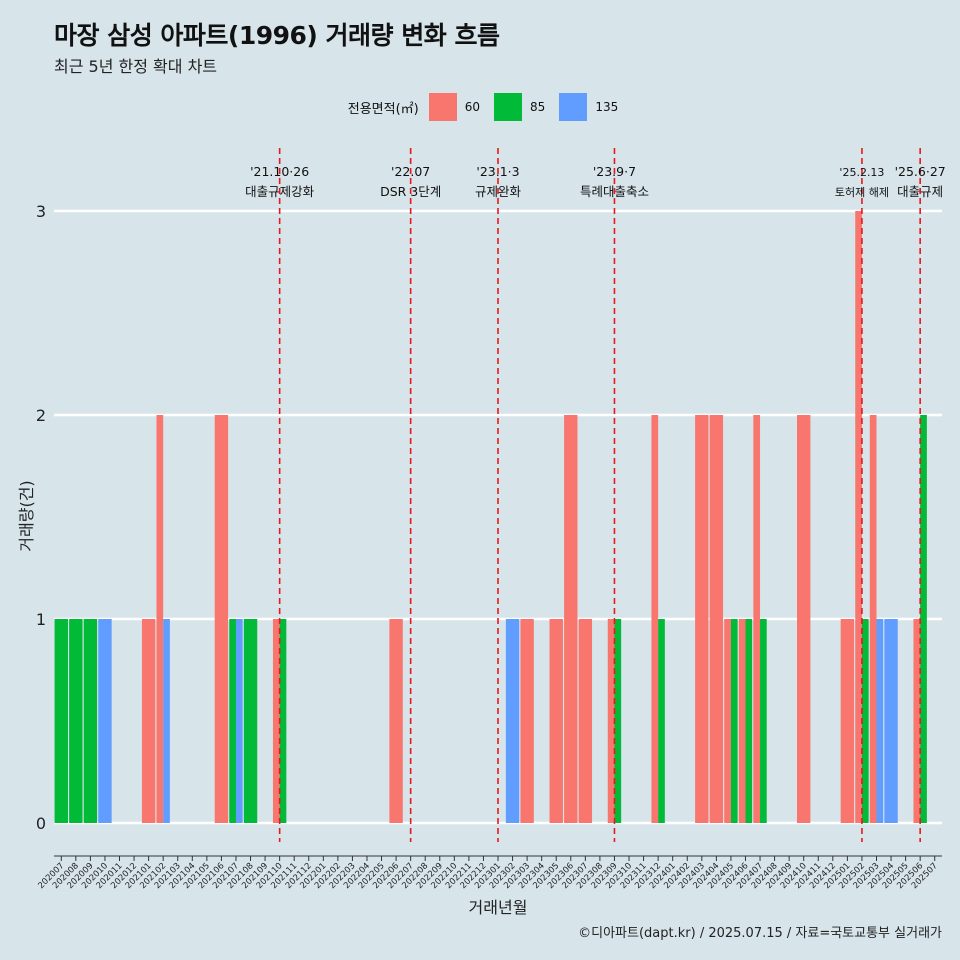 This screenshot has width=960, height=960. I want to click on event-label-202506: 대출규제, so click(920, 191).